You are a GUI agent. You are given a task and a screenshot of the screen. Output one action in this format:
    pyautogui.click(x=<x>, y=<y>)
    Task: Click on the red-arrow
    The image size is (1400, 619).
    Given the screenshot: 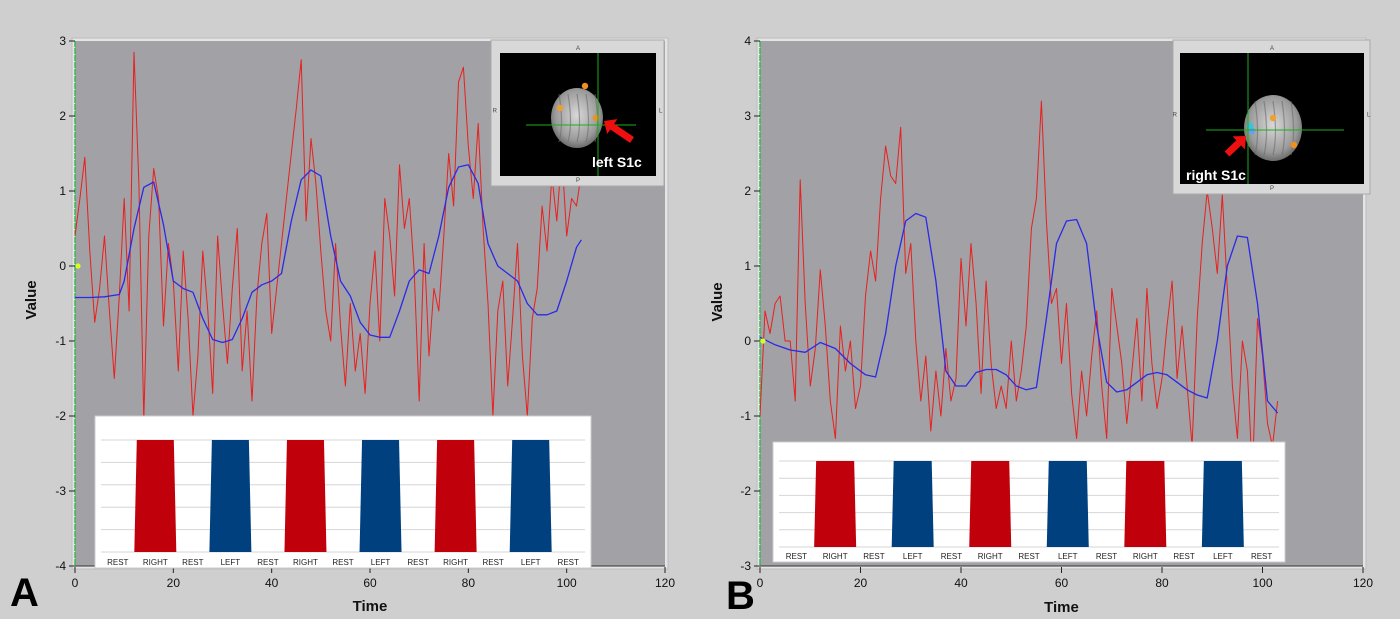 What is the action you would take?
    pyautogui.click(x=1235, y=146)
    